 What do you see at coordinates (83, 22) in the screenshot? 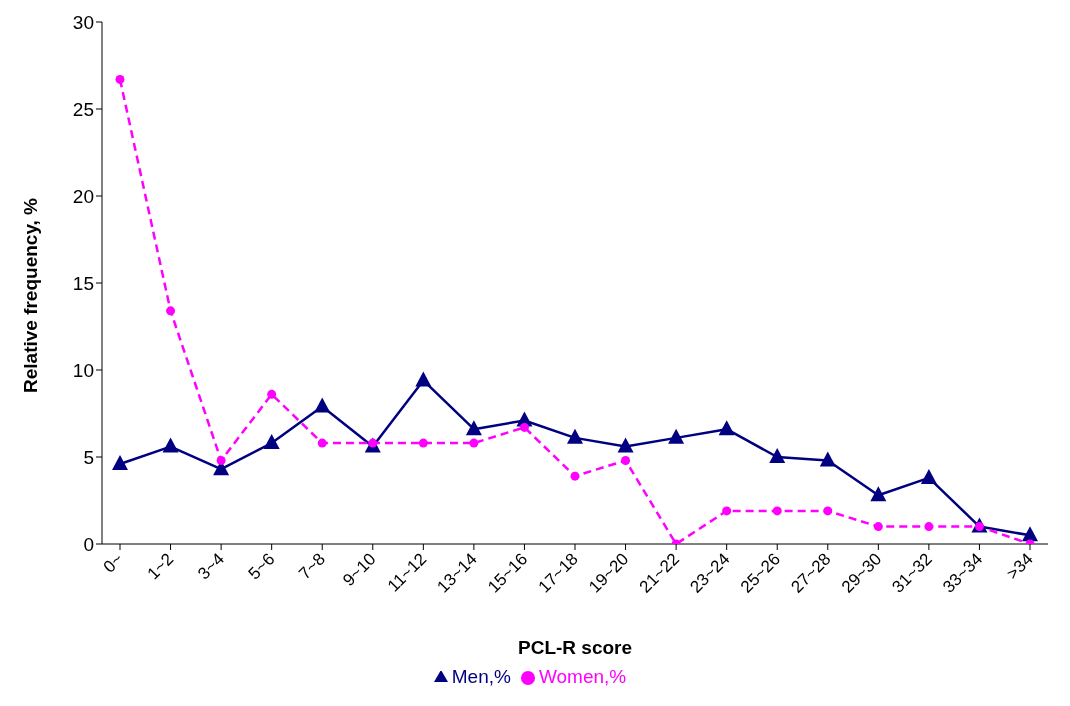
I see `y-tick-label: 30` at bounding box center [83, 22].